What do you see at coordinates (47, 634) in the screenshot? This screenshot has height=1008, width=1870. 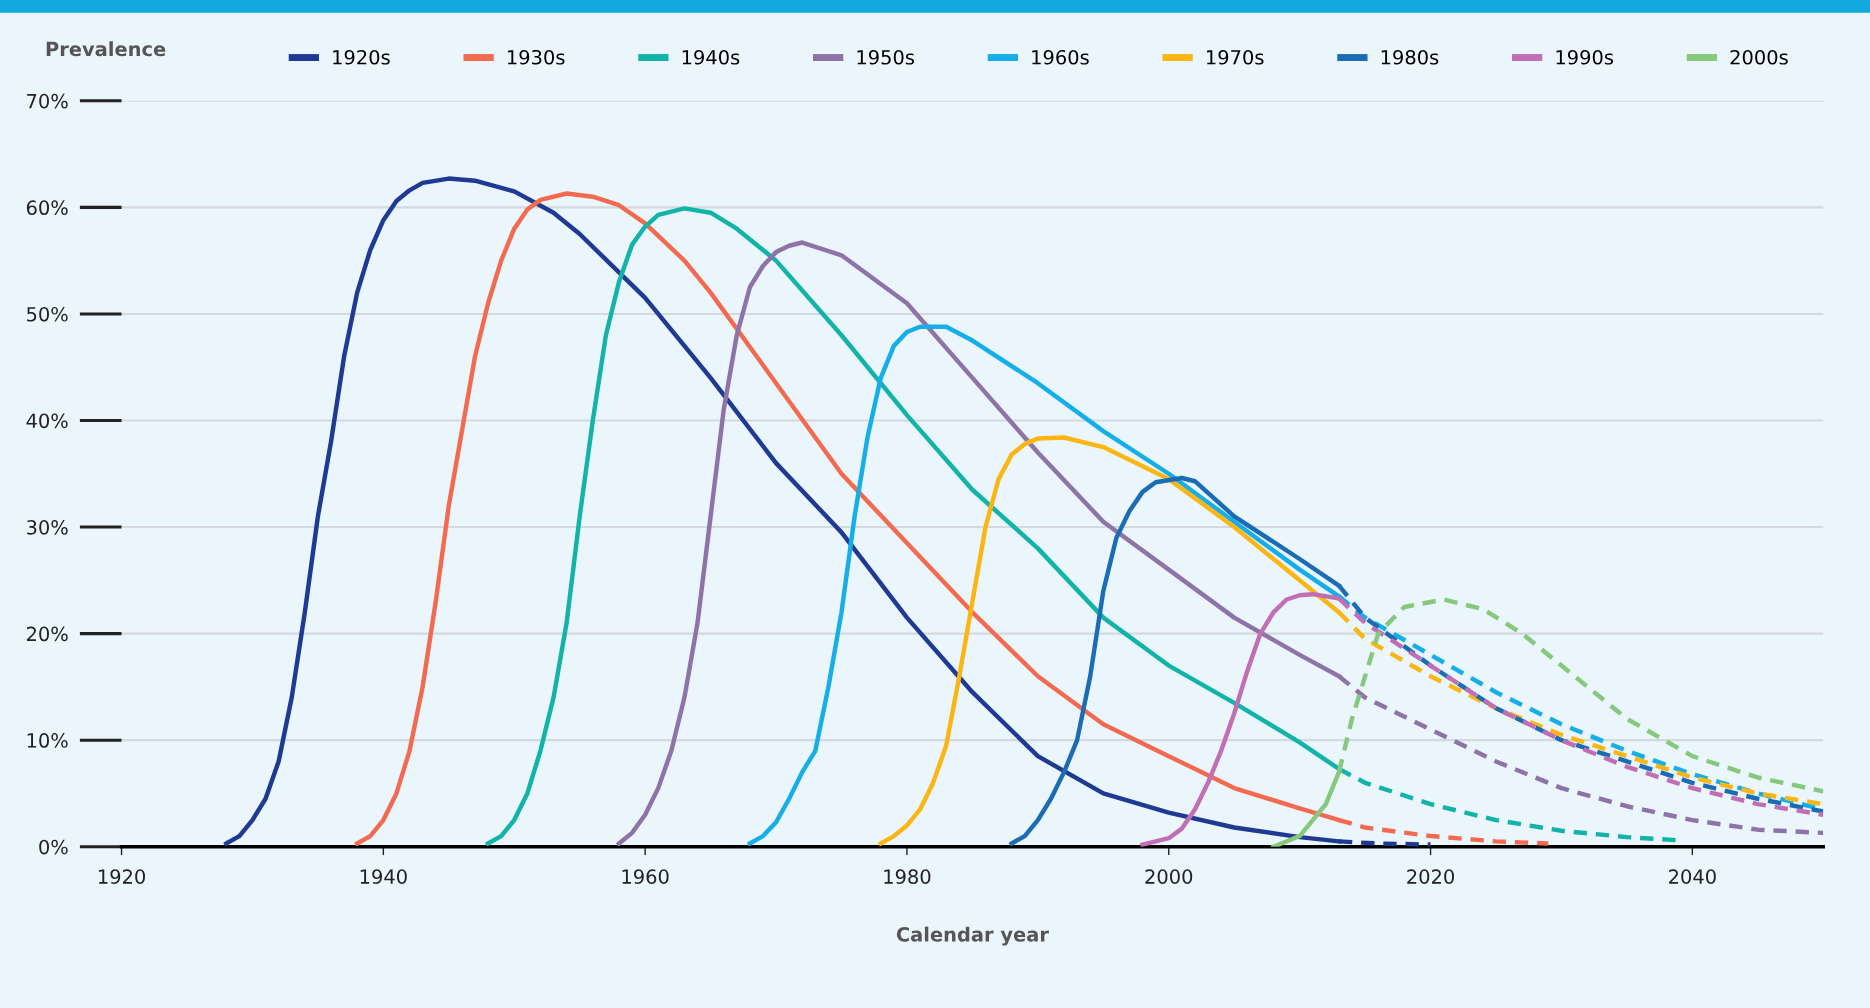 I see `y-tick-label: 20%` at bounding box center [47, 634].